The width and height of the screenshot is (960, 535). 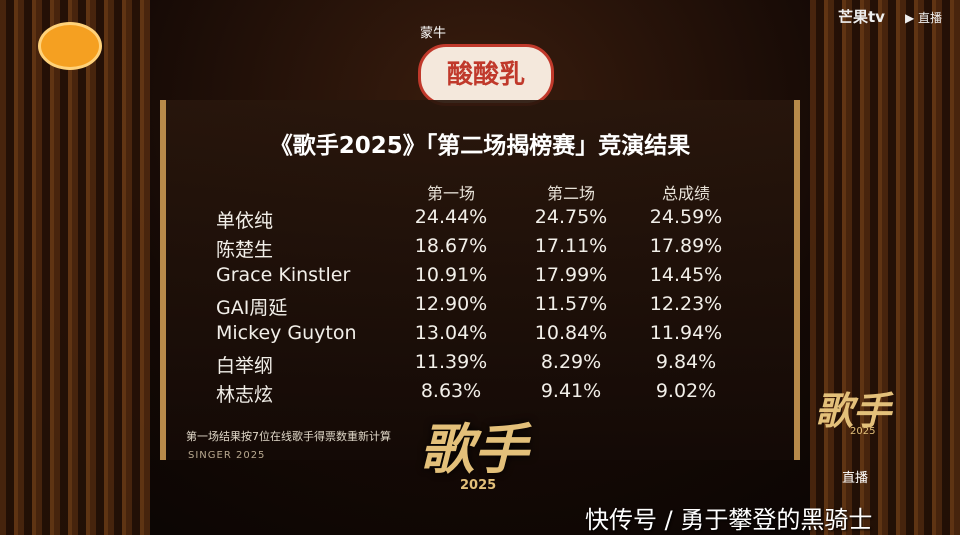 I want to click on singer-name: Mickey Guyton, so click(x=286, y=333).